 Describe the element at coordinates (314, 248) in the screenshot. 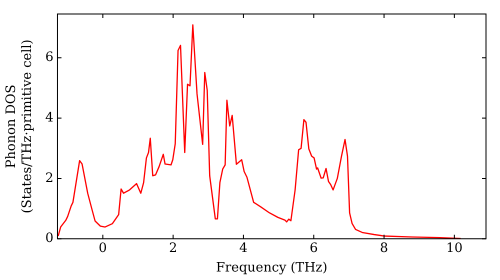

I see `x-tick-label: 6` at that location.